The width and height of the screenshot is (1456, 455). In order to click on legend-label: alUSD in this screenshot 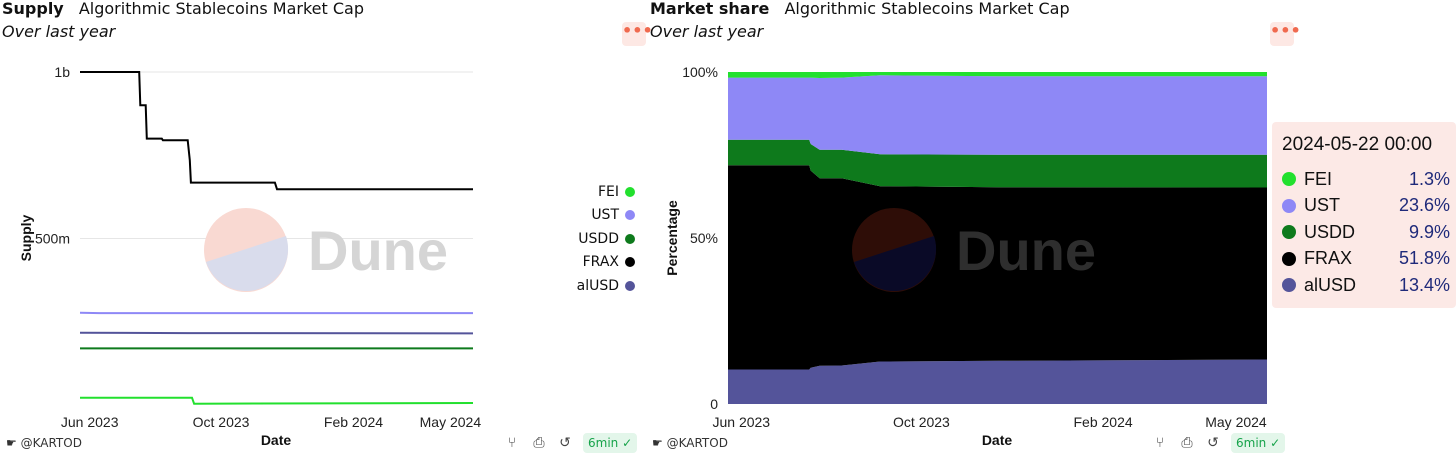, I will do `click(597, 285)`.